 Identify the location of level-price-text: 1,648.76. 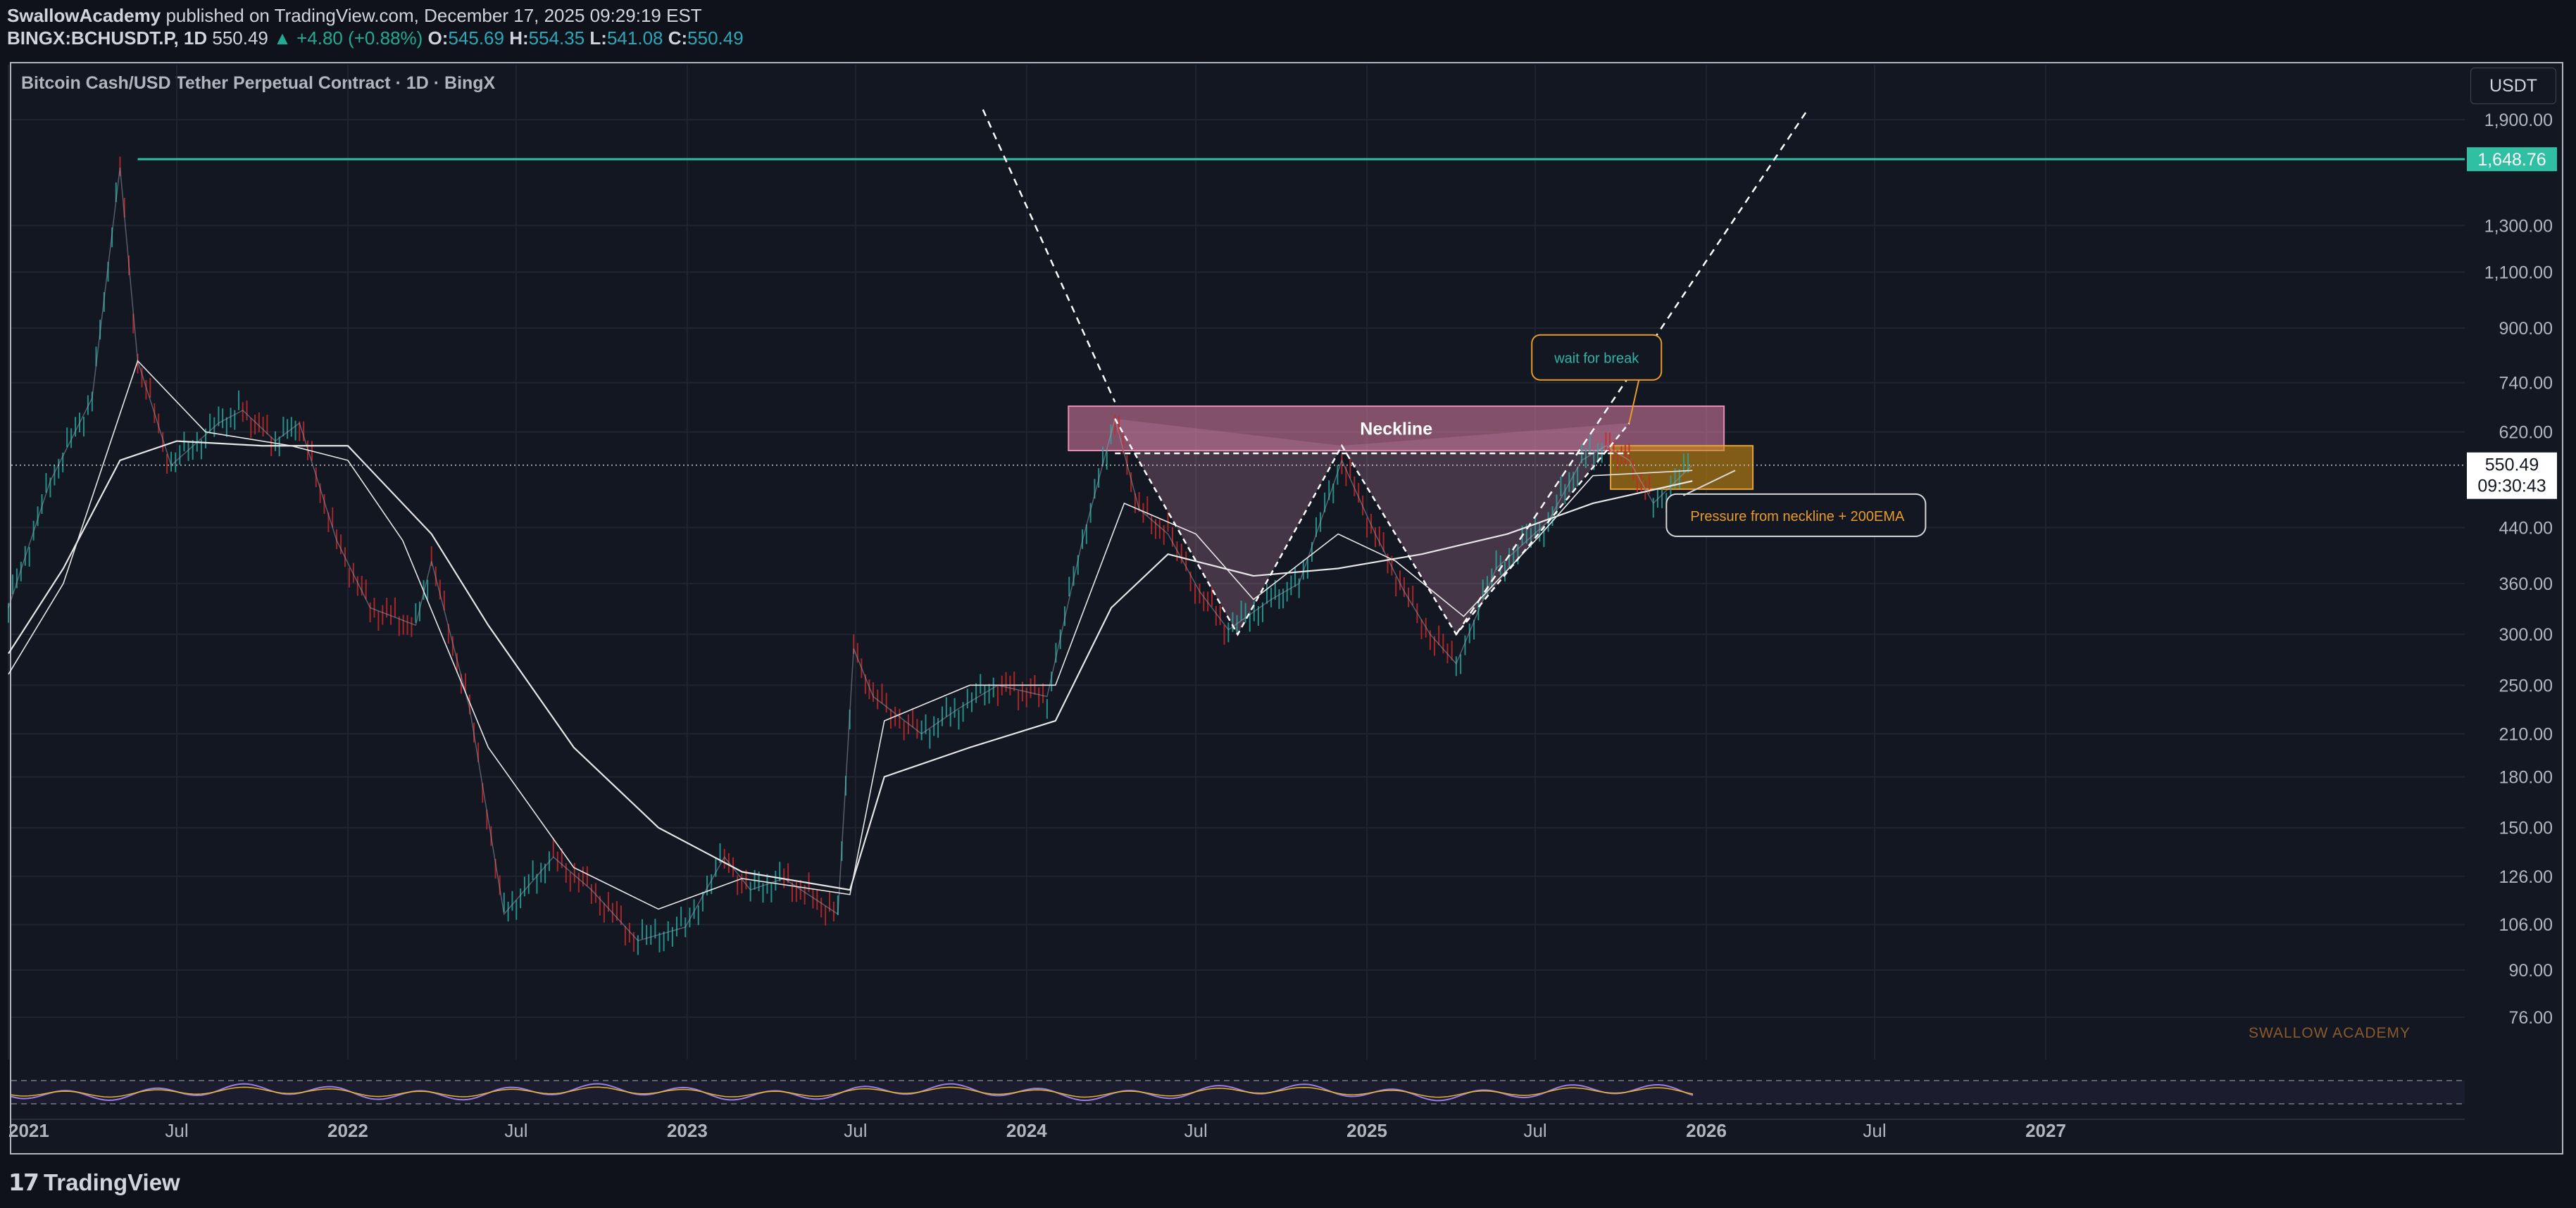
(2511, 160).